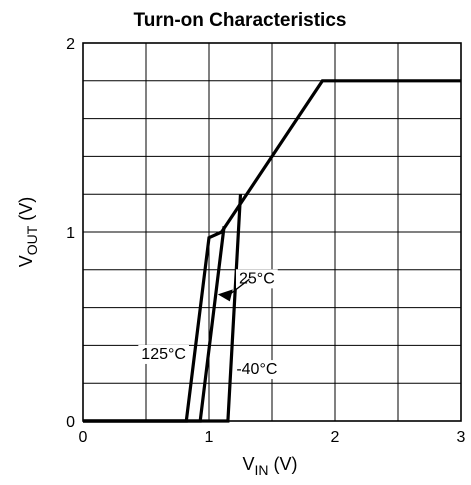 The width and height of the screenshot is (471, 485). What do you see at coordinates (209, 437) in the screenshot?
I see `x-tick-label: 1` at bounding box center [209, 437].